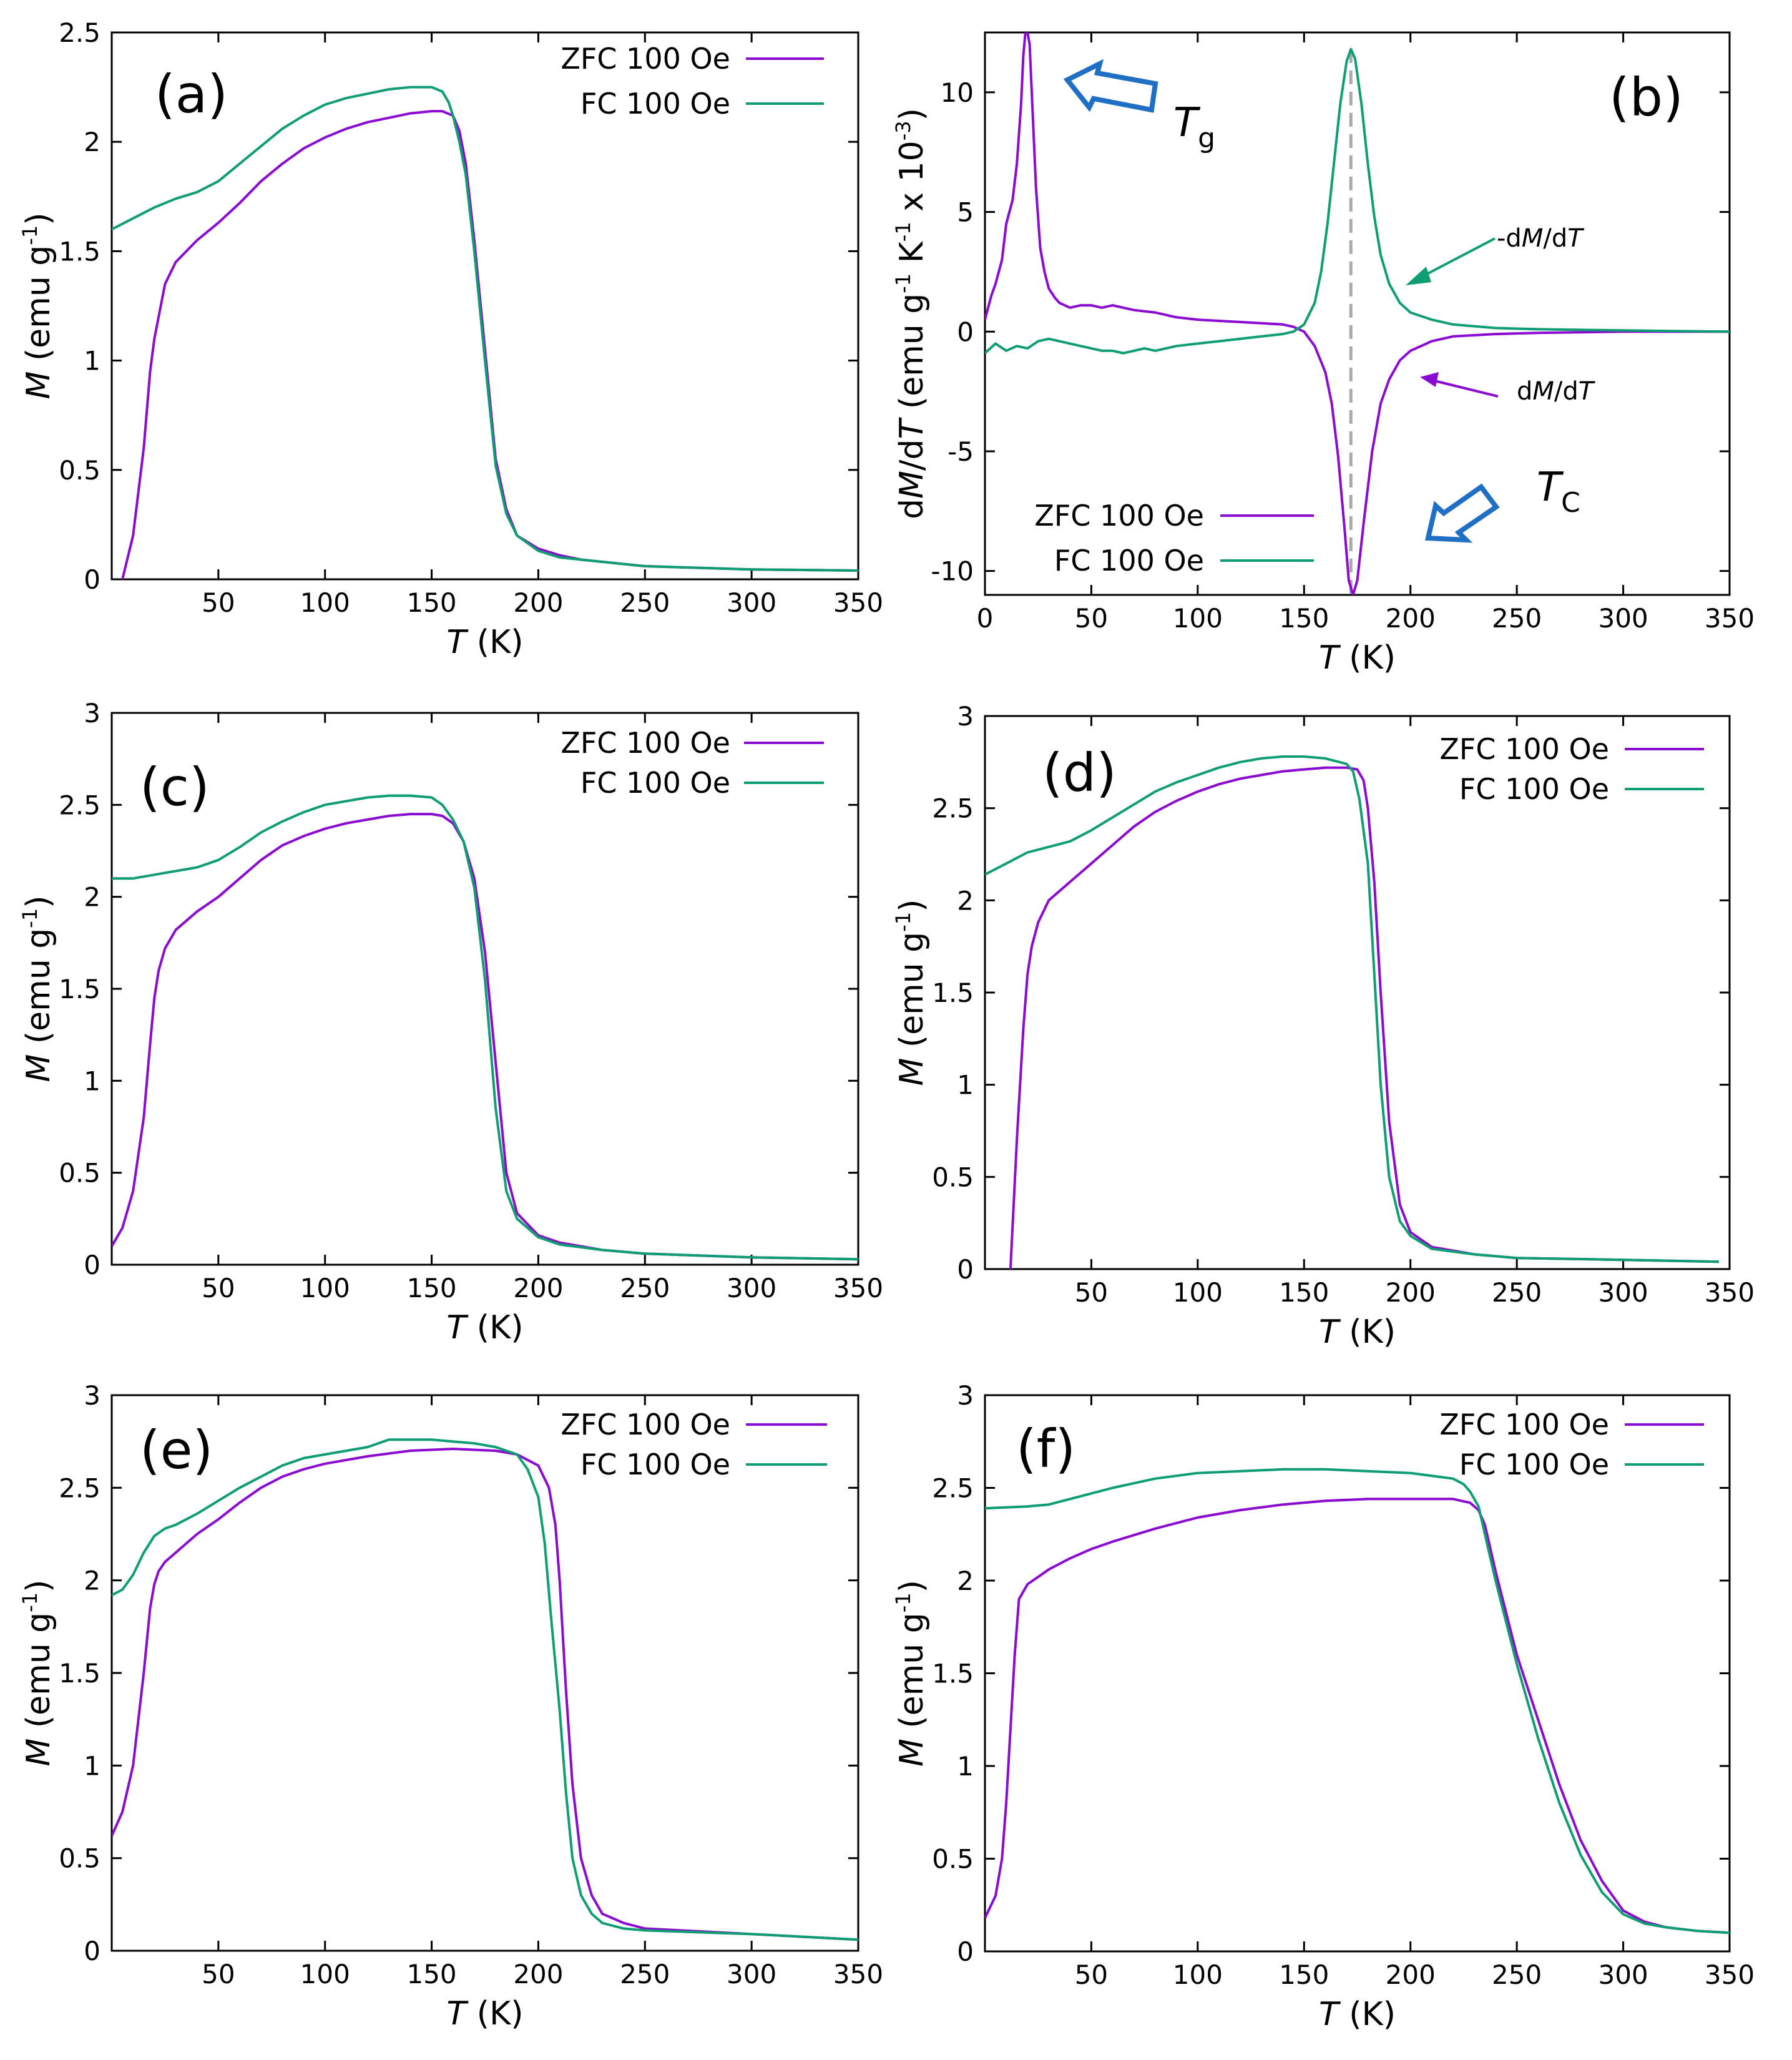 This screenshot has height=2060, width=1792. I want to click on neg-dmdt-label: -dM/dT, so click(1541, 238).